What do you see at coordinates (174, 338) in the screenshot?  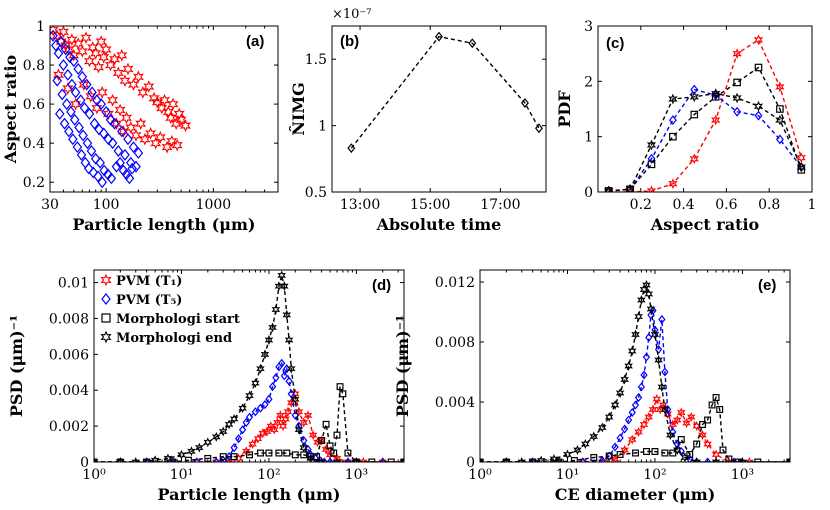 I see `legend-entry: Morphologi end` at bounding box center [174, 338].